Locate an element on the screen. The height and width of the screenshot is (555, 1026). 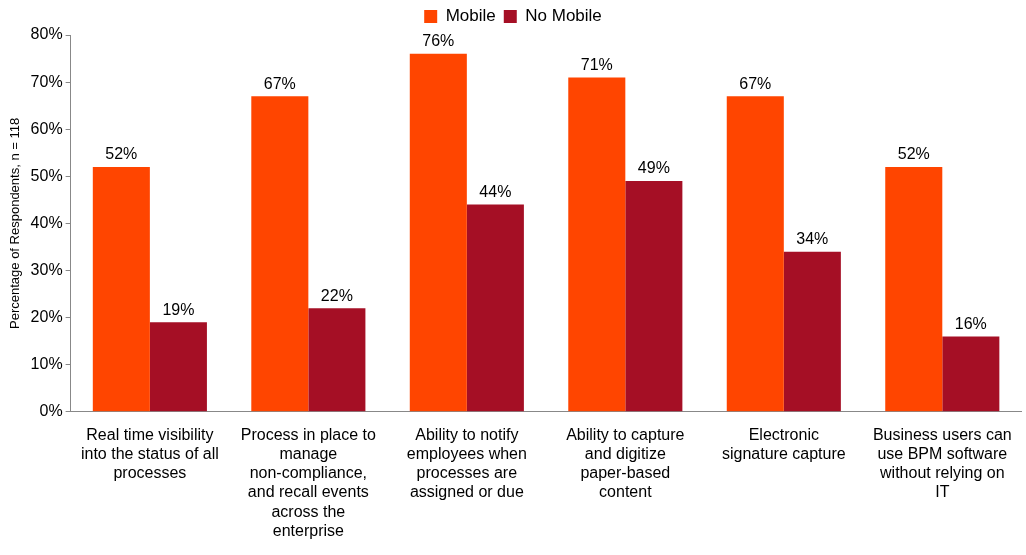
data-label: 76% is located at coordinates (438, 41).